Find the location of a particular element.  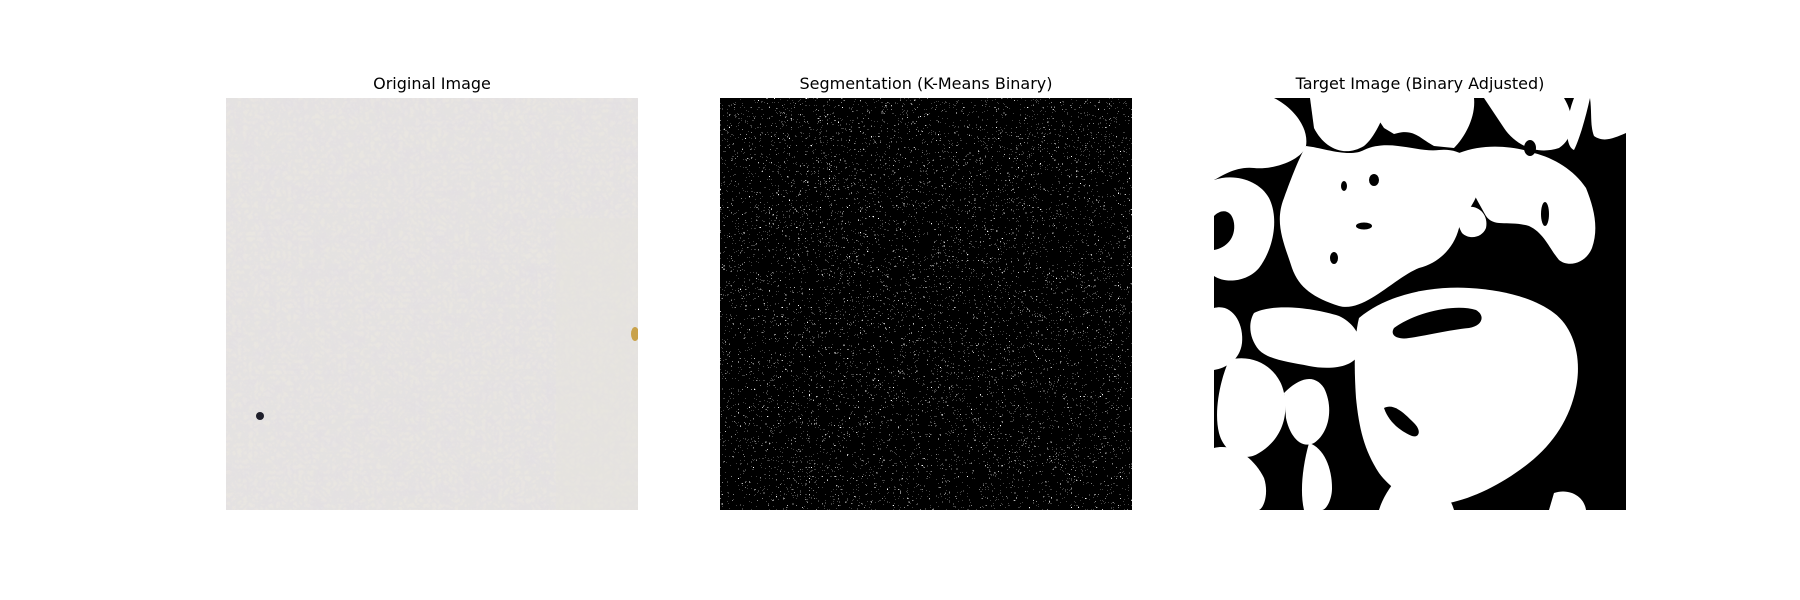

target-image-title: Target Image (Binary Adjusted) is located at coordinates (1420, 83).